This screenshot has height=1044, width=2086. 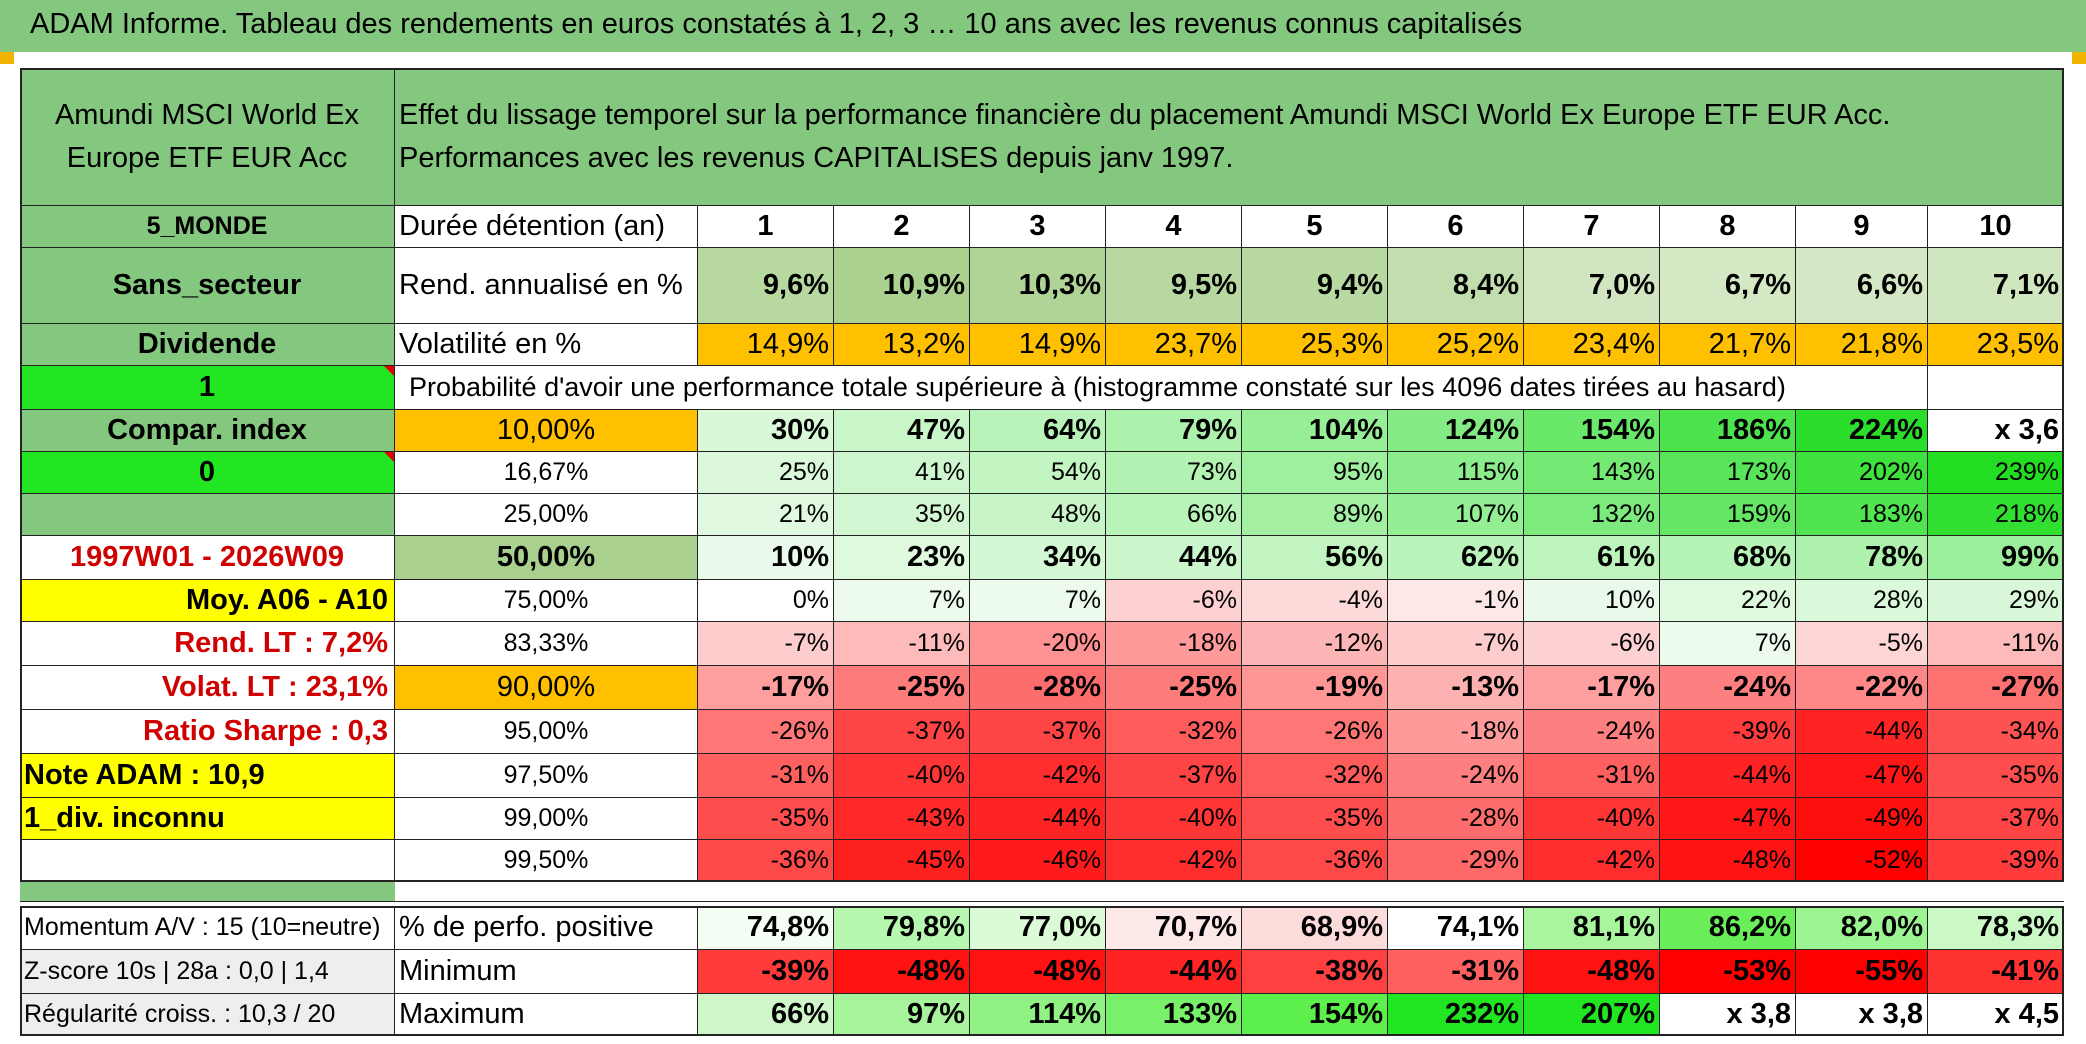 What do you see at coordinates (1728, 431) in the screenshot?
I see `probability-value: 186%` at bounding box center [1728, 431].